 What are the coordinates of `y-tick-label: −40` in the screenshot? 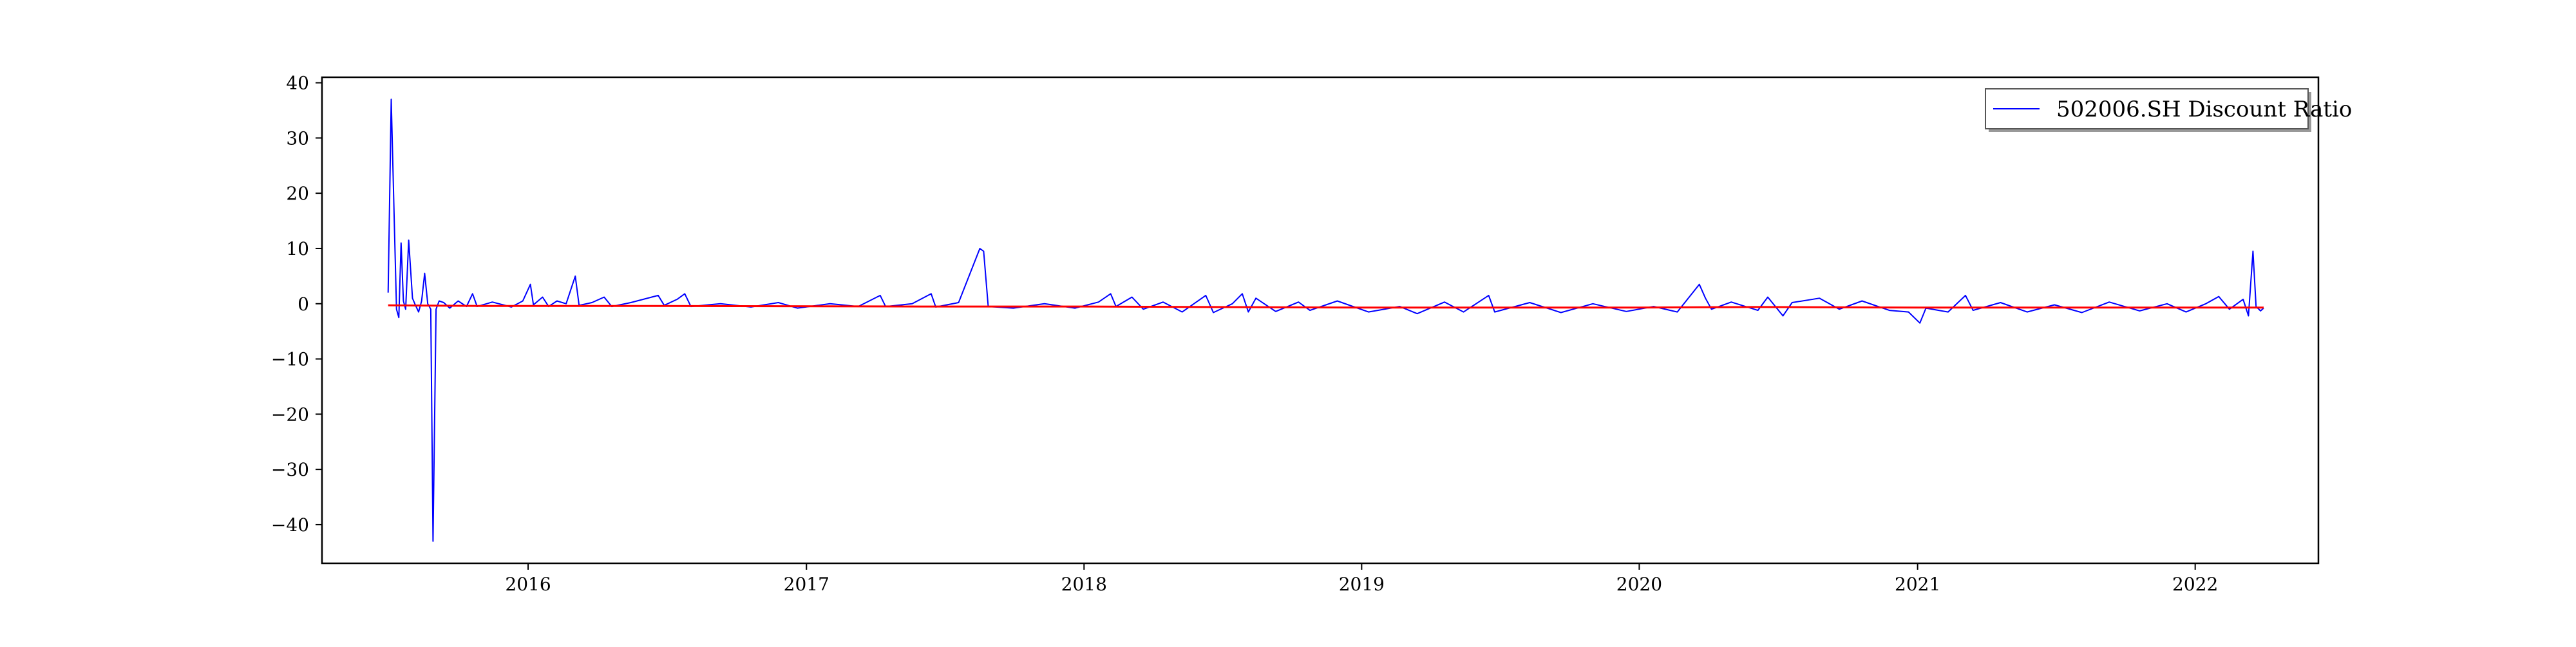 It's located at (290, 525).